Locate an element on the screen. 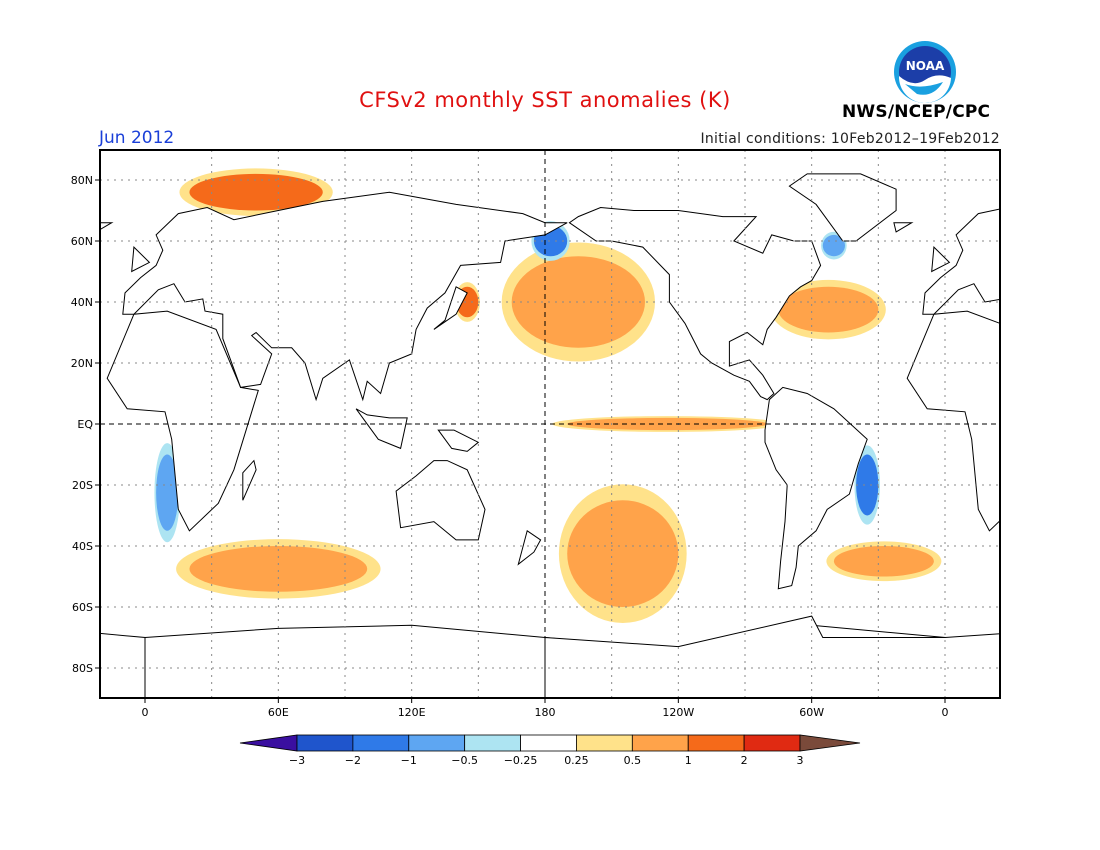 The width and height of the screenshot is (1100, 850). longitude-labels: 0 60E 120E 180 120W 60W 0 is located at coordinates (545, 708).